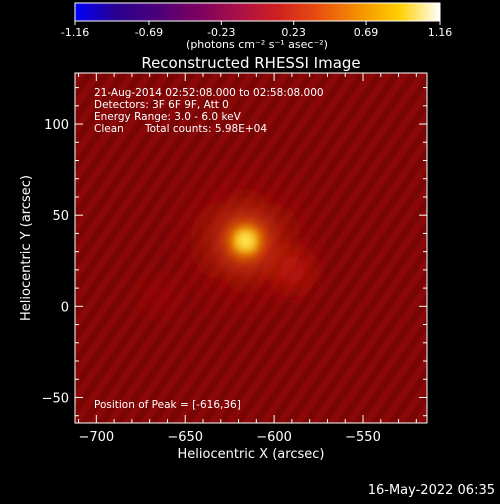 This screenshot has width=500, height=504. What do you see at coordinates (363, 437) in the screenshot?
I see `x-tick-label: −550` at bounding box center [363, 437].